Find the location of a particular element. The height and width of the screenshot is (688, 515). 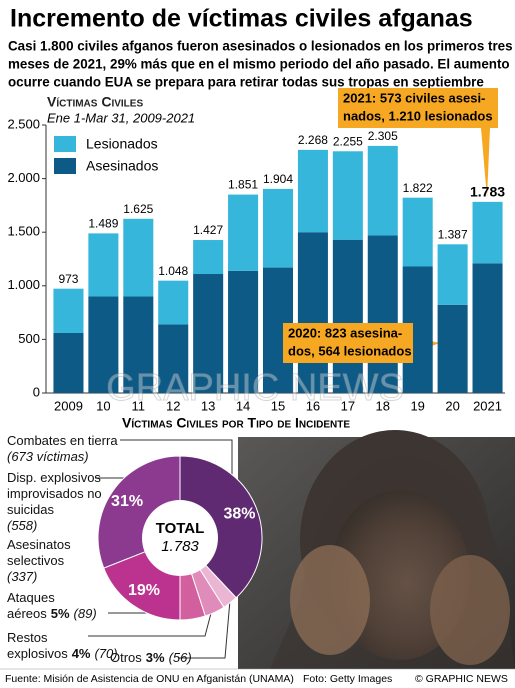

slice-label: 5% is located at coordinates (60, 613).